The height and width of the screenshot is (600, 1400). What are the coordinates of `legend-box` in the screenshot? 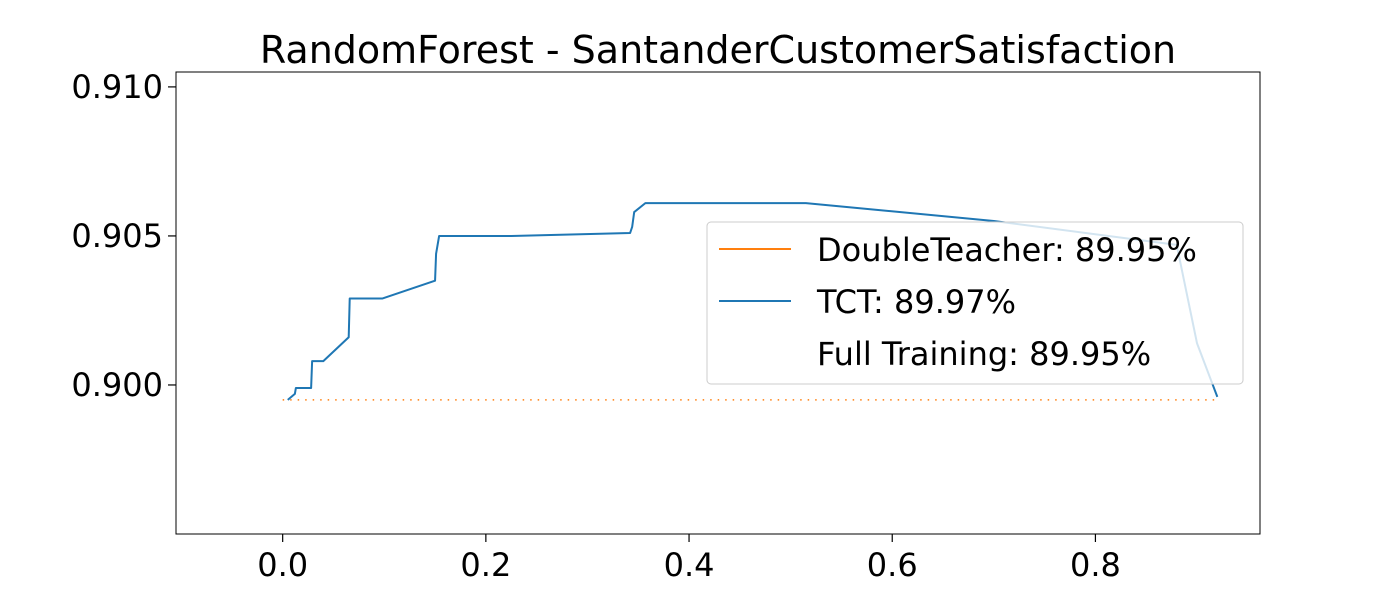 It's located at (975, 303).